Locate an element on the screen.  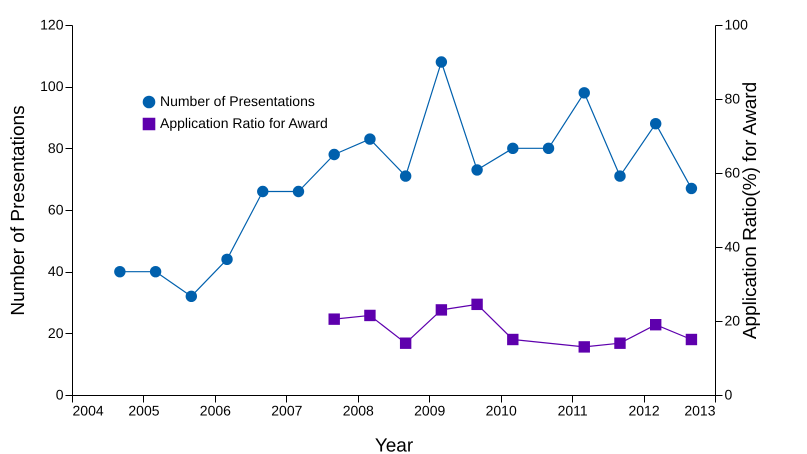
x-tick-label: 2010 is located at coordinates (501, 410).